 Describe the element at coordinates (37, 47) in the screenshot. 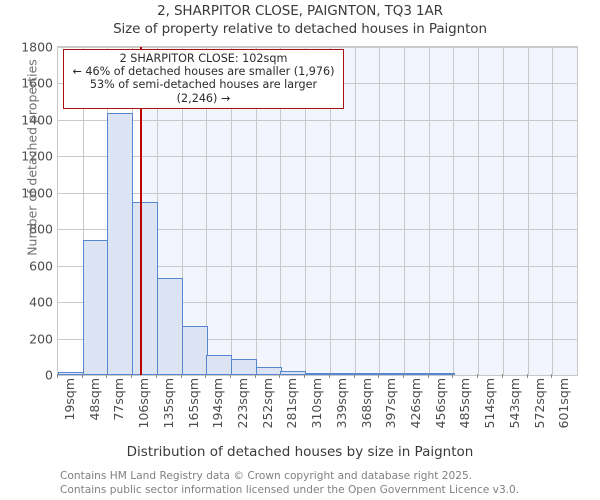

I see `y-axis-tick-label: 1800` at that location.